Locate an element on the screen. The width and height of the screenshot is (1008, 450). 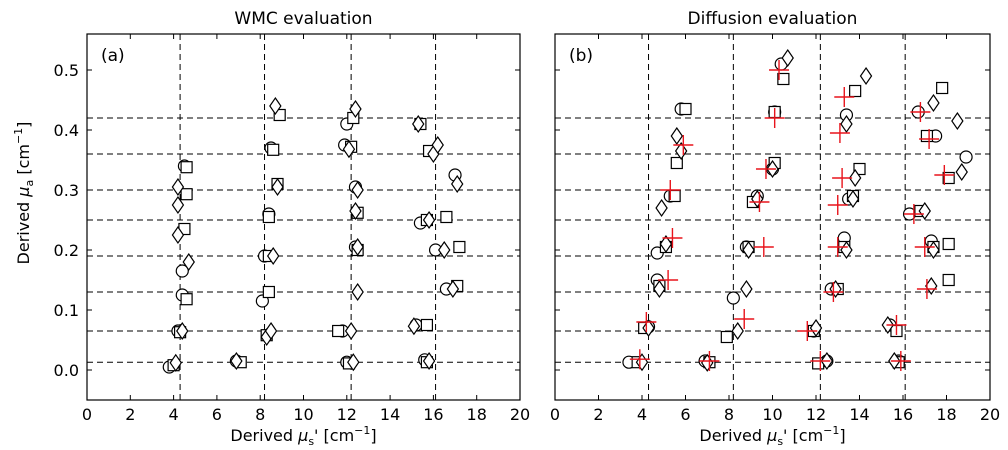
y-tick-label: 0.1 is located at coordinates (66, 310).